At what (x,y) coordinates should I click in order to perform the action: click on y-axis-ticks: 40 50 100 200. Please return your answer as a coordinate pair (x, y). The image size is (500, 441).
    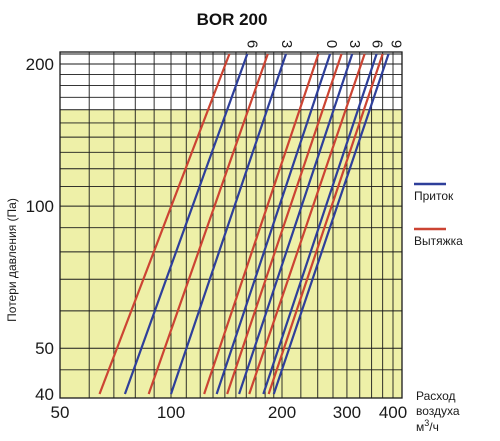
    Looking at the image, I should click on (40, 229).